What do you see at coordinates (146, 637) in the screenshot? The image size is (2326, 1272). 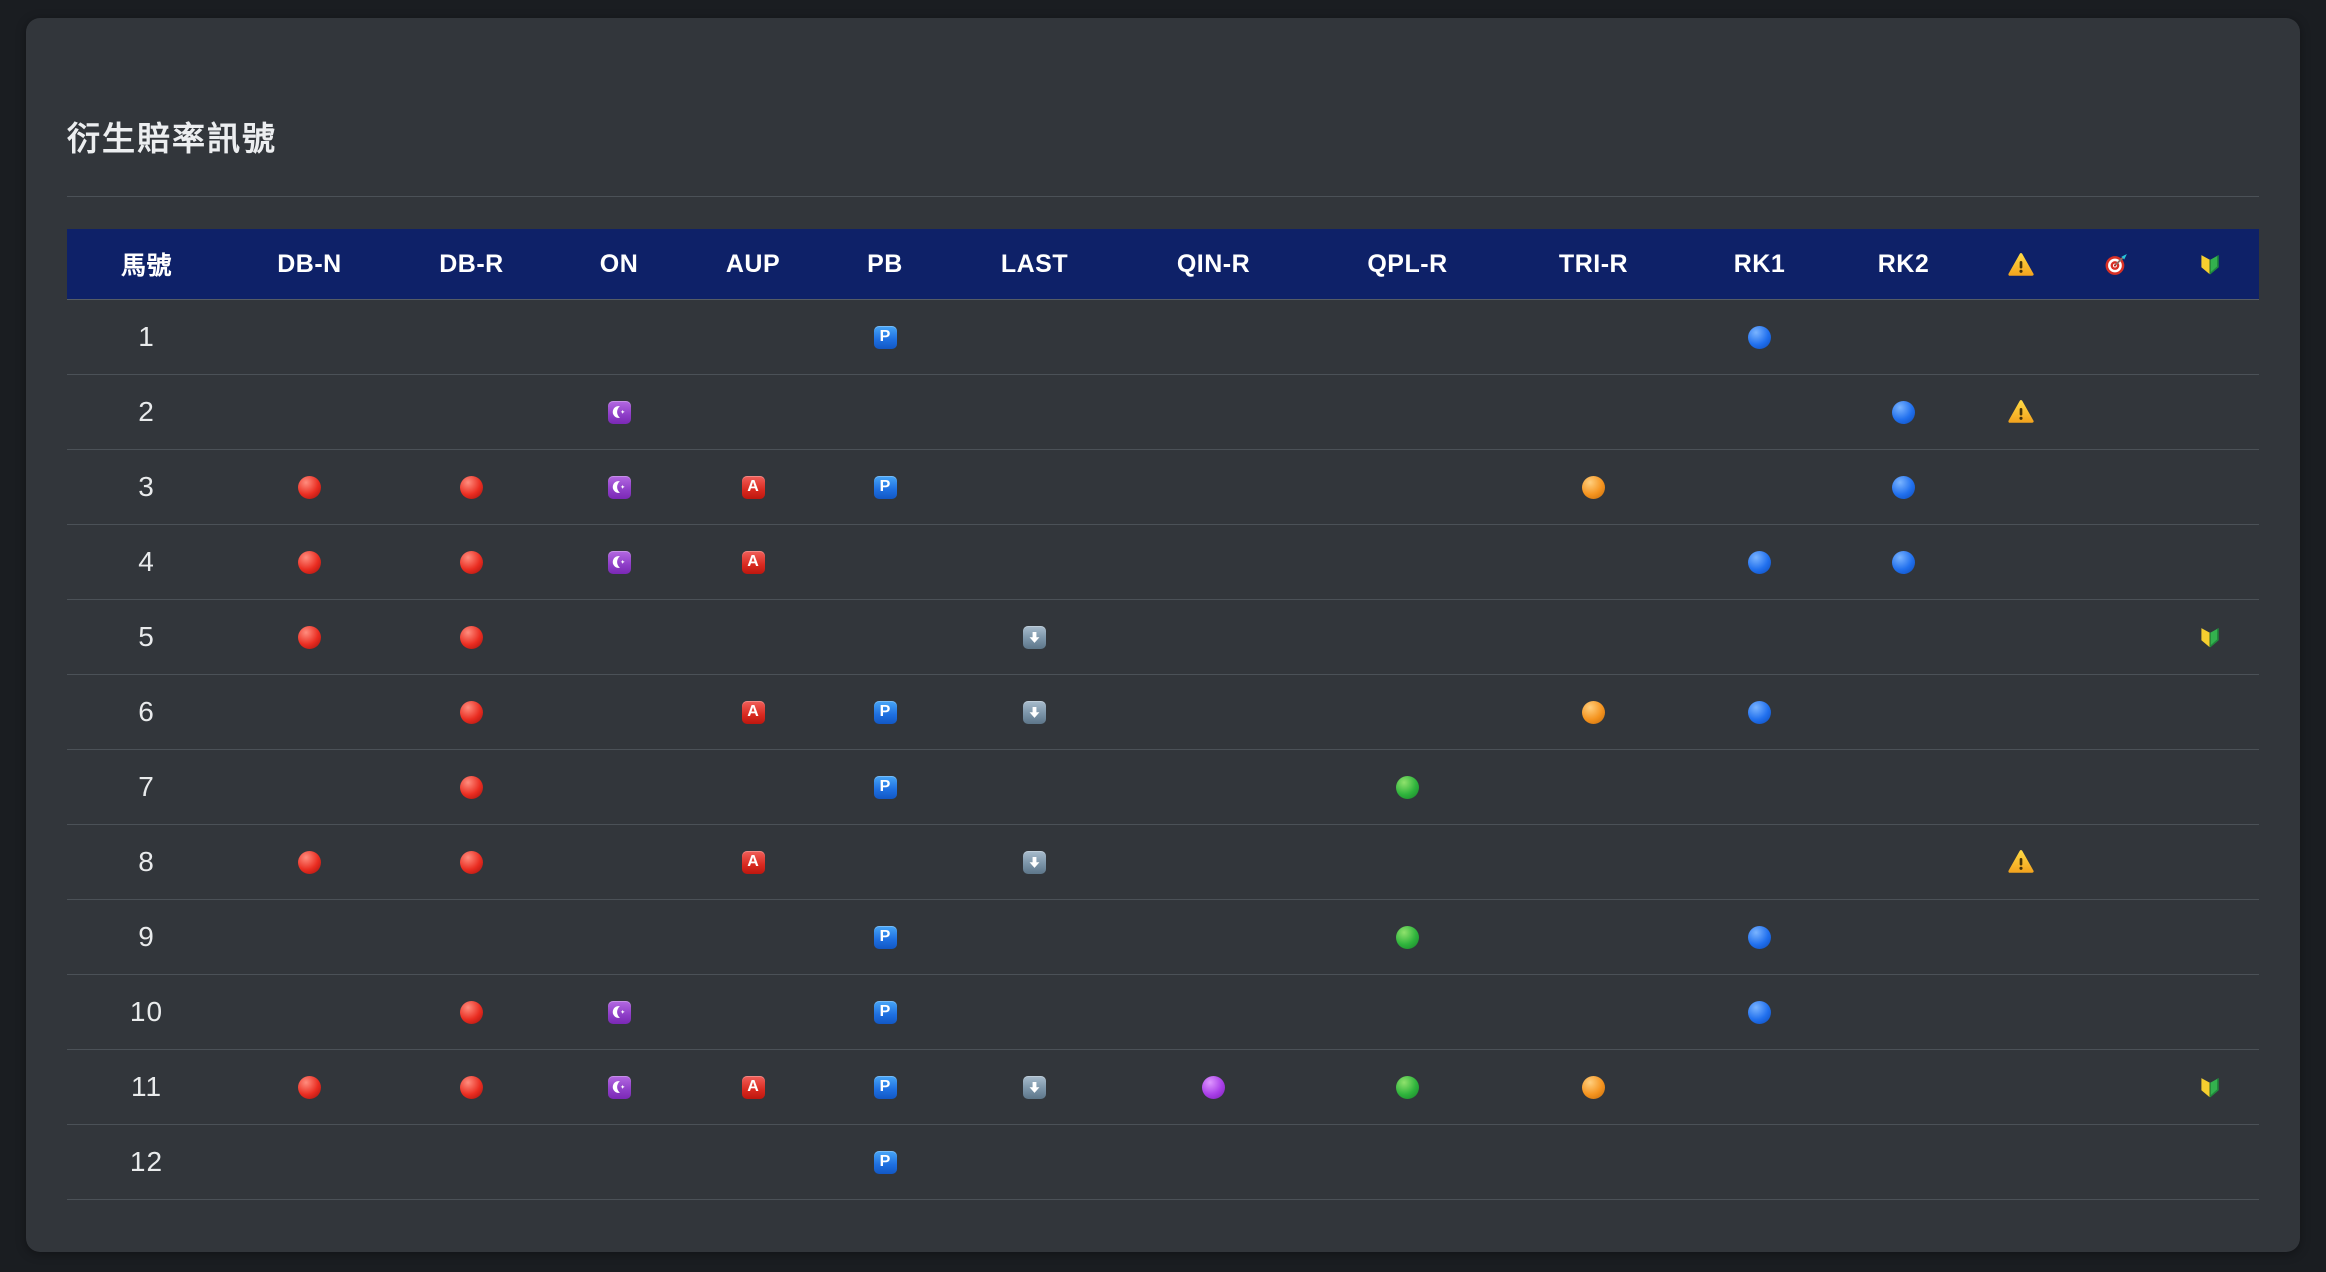 I see `horse-number: 5` at bounding box center [146, 637].